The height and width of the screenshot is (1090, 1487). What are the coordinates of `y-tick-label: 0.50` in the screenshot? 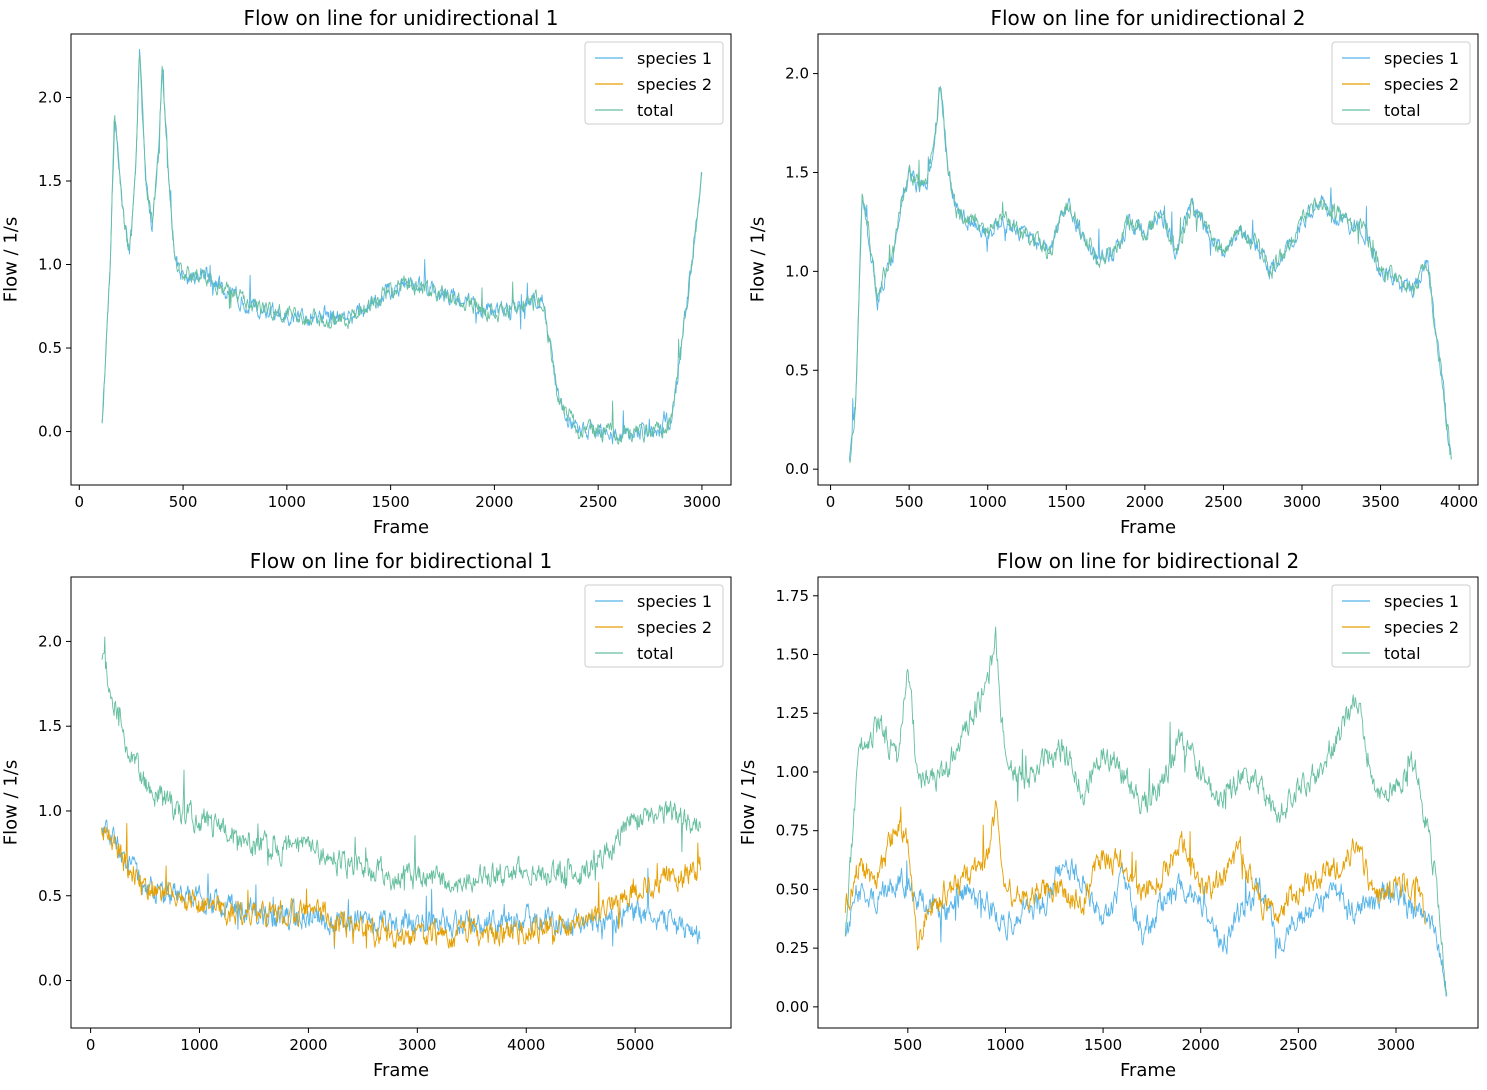 It's located at (792, 889).